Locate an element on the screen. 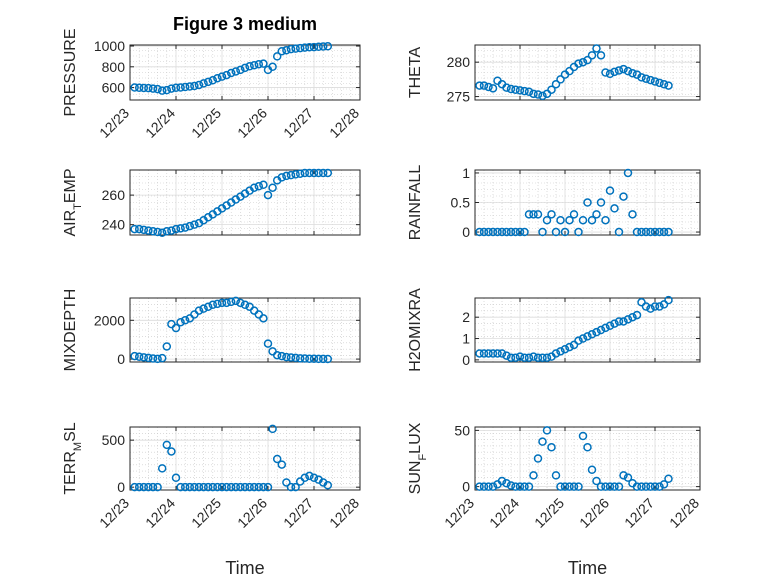 The height and width of the screenshot is (583, 778). y-tick-label: 600 is located at coordinates (114, 88).